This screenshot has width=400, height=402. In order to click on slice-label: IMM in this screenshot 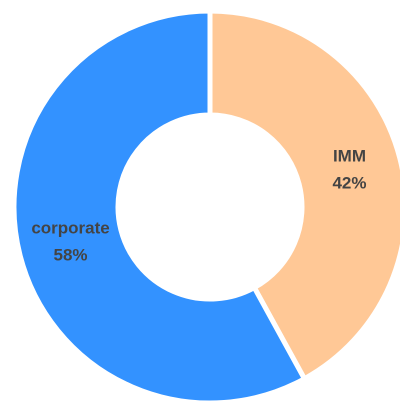, I will do `click(349, 156)`.